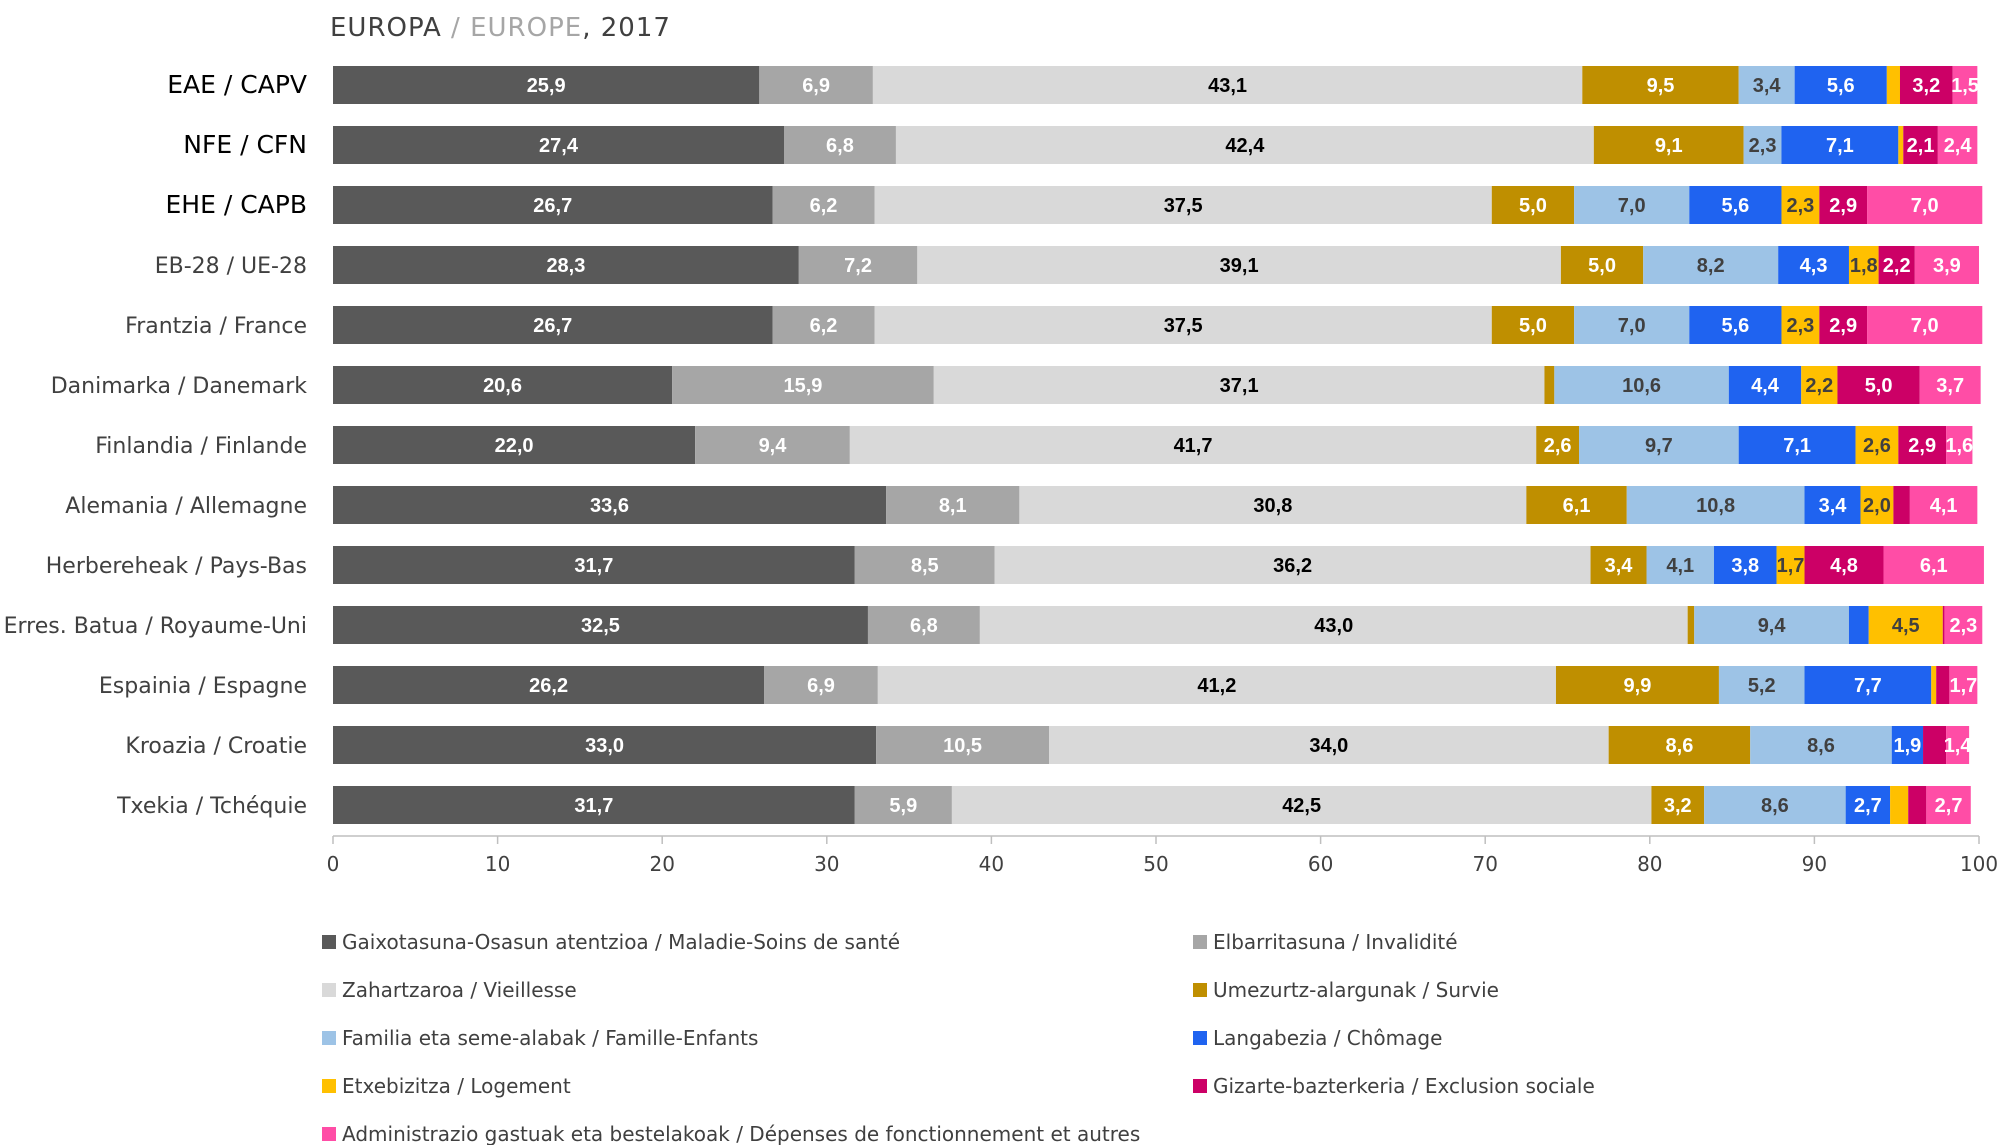 The width and height of the screenshot is (1999, 1145). I want to click on category-label: Finlandia / Finlande, so click(201, 446).